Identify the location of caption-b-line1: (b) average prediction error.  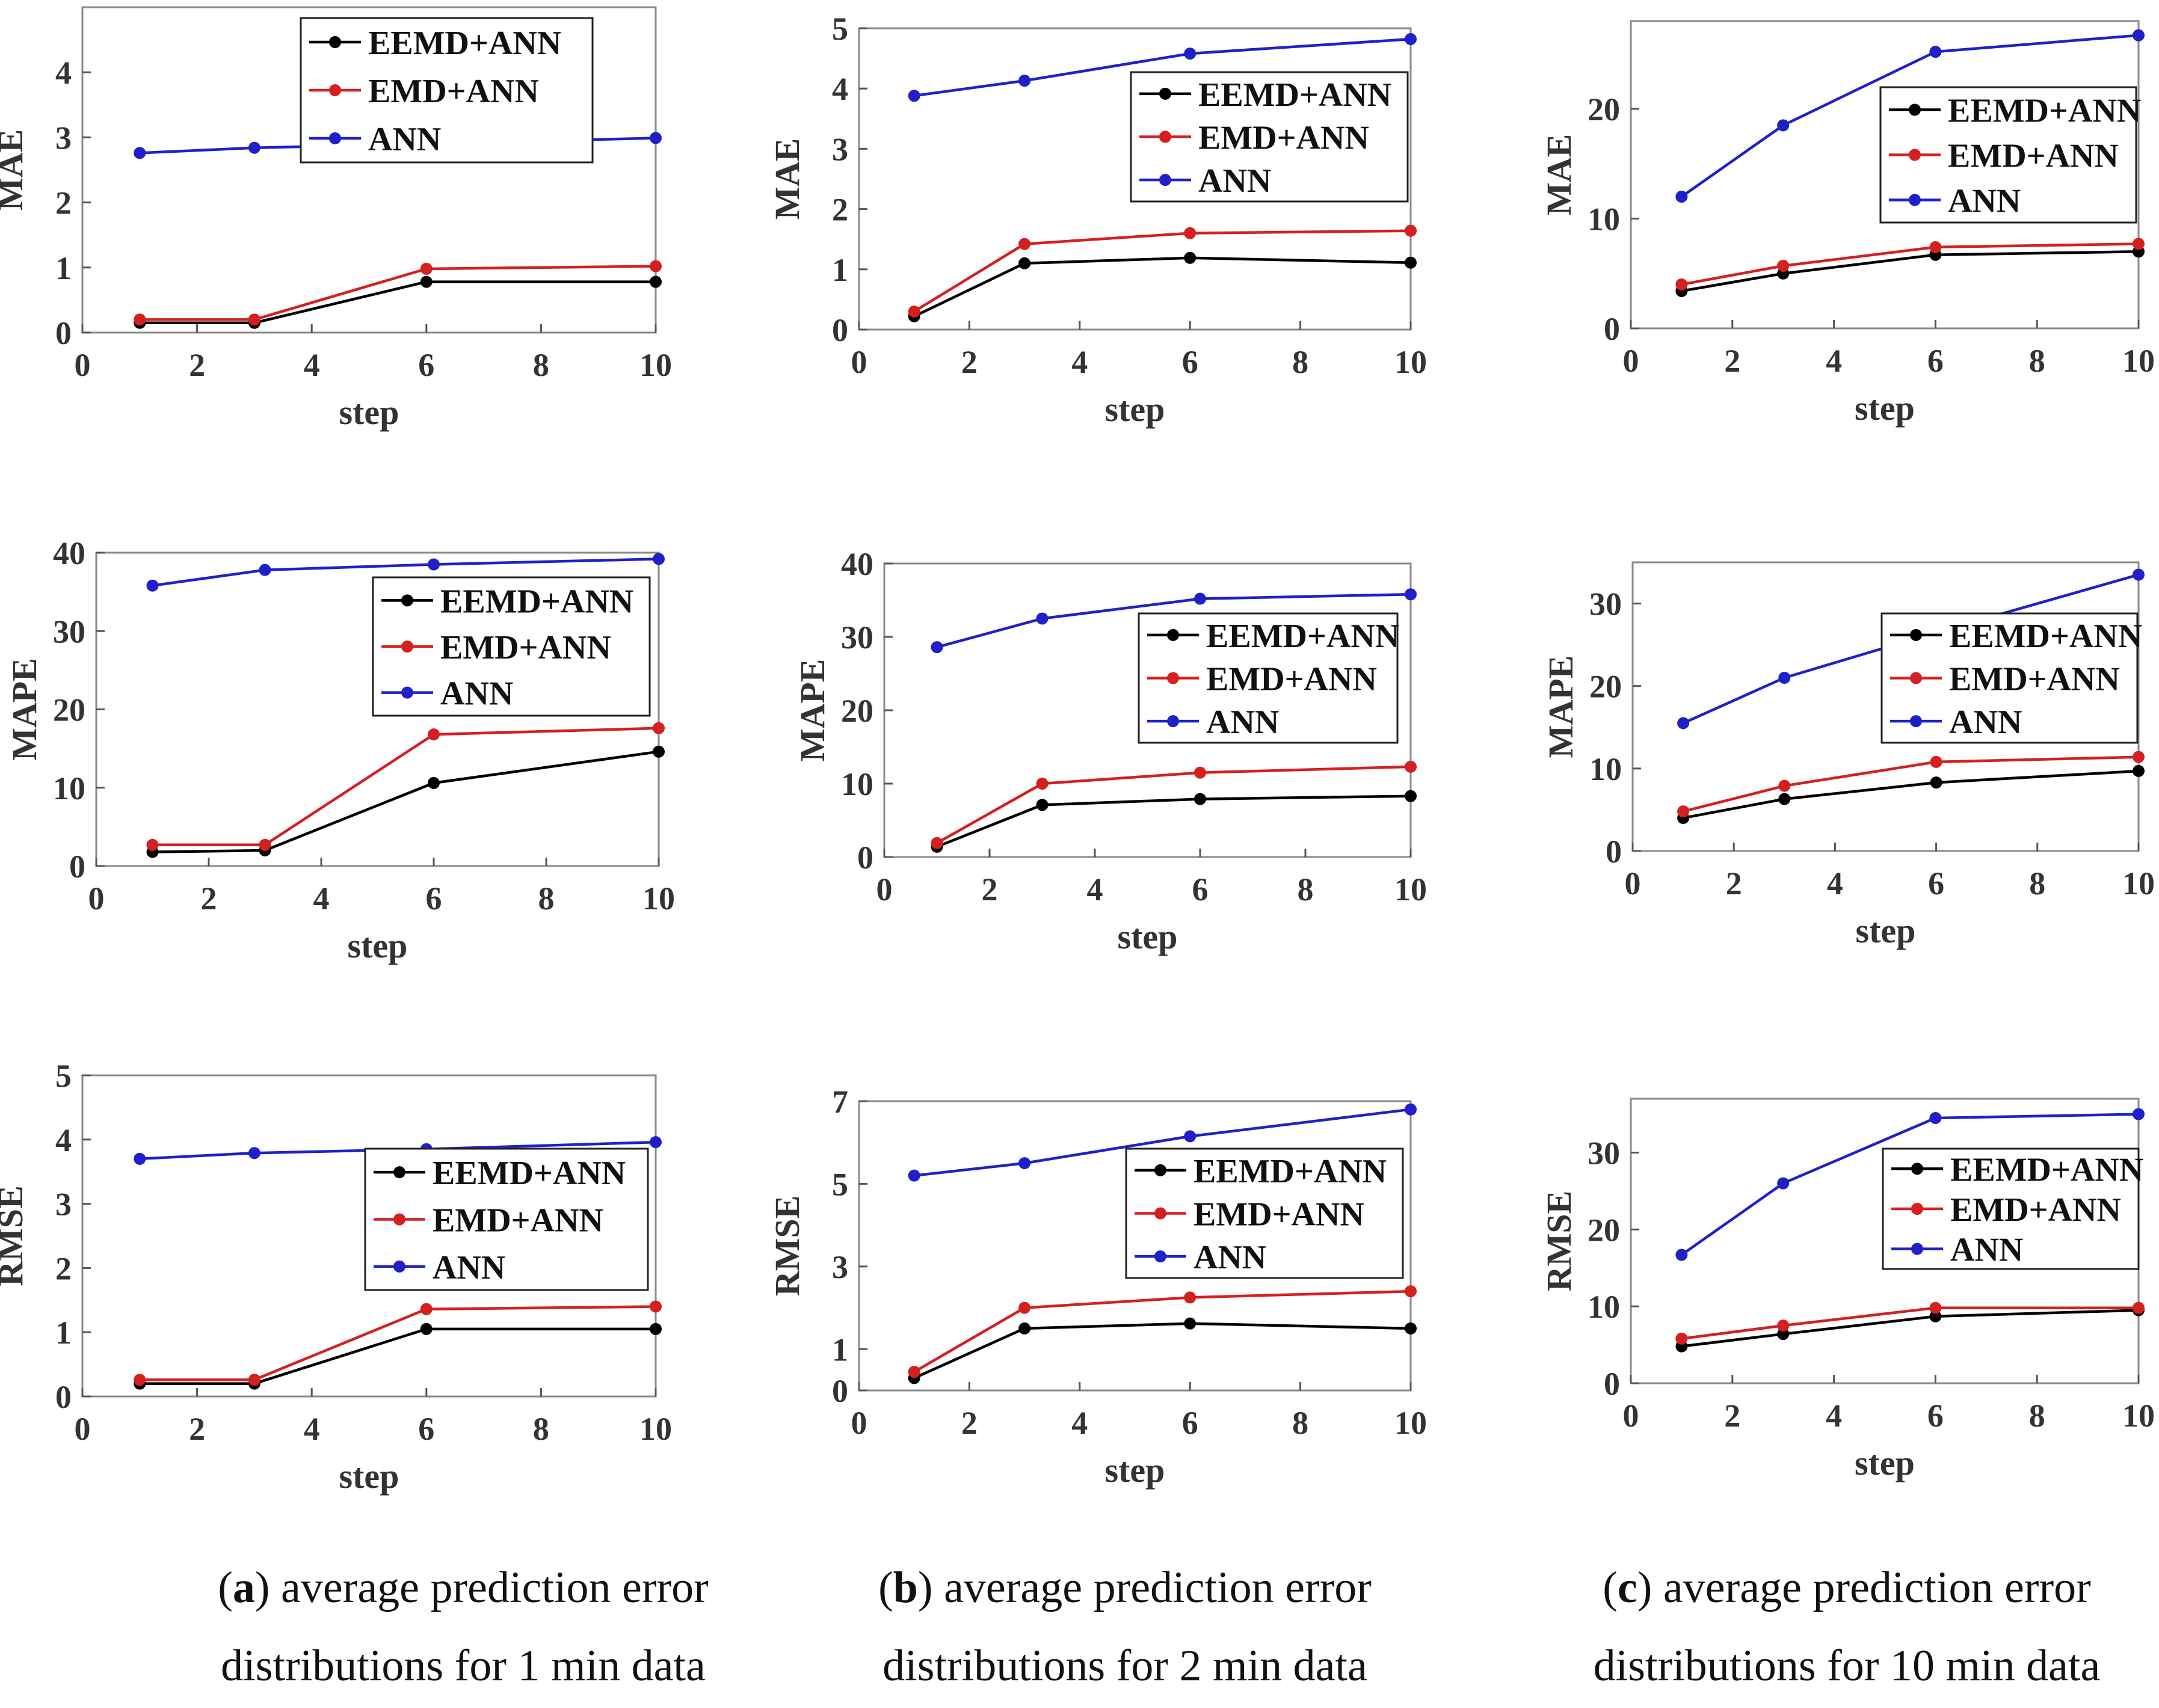
(1125, 1587).